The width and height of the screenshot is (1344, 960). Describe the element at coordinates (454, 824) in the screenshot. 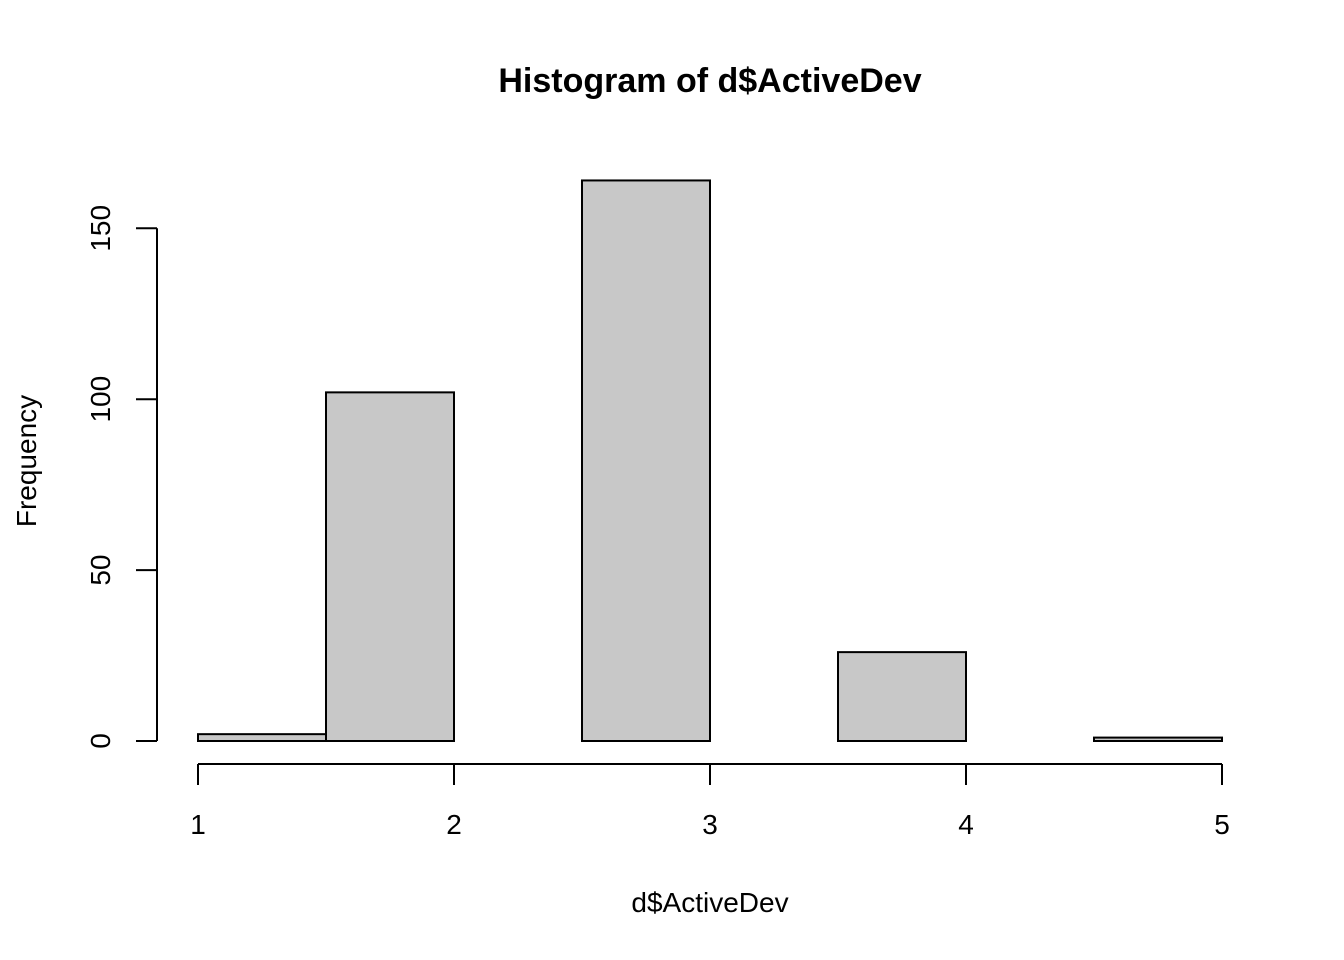

I see `x-tick-label: 2` at that location.